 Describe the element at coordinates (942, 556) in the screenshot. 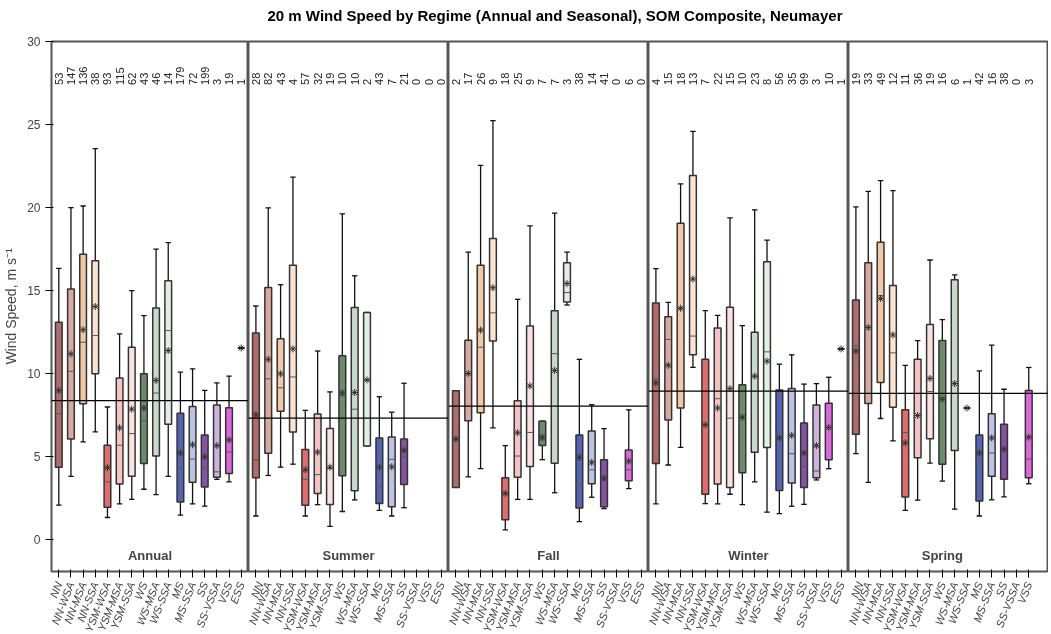

I see `annotation: Spring` at that location.